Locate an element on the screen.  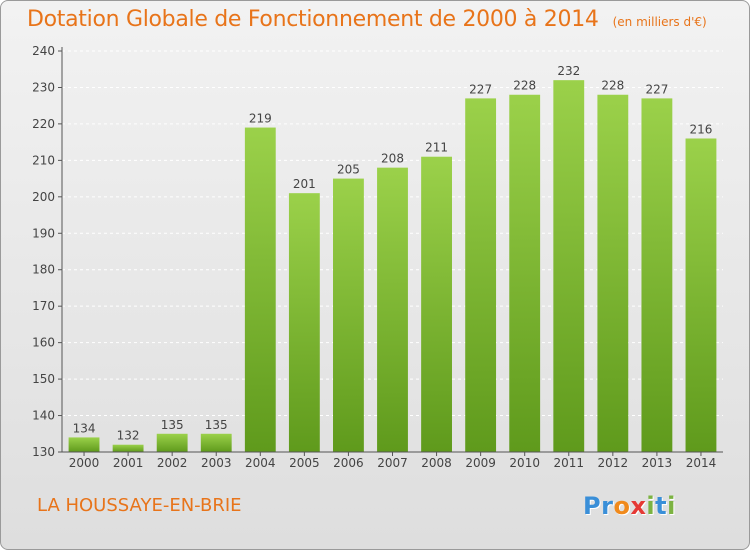
logo-letter: o is located at coordinates (622, 506).